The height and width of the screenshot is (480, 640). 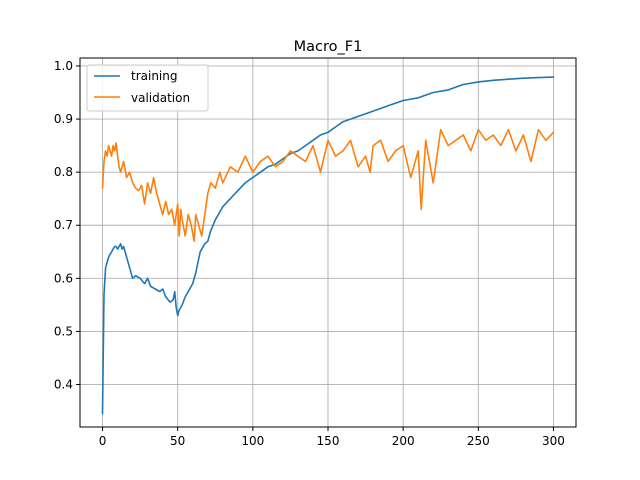 I want to click on x-axis: 0 50 100 150 200 250 300, so click(x=332, y=437).